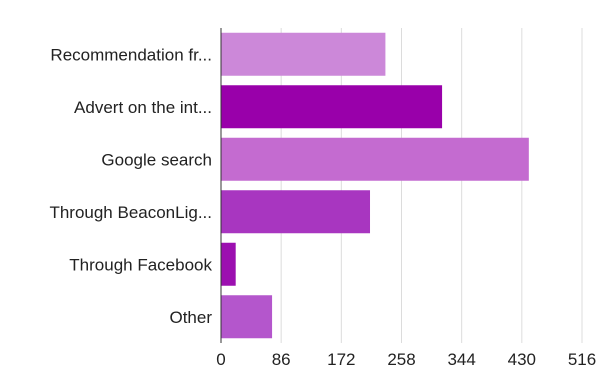 The height and width of the screenshot is (372, 603). What do you see at coordinates (190, 317) in the screenshot?
I see `category-label-6: Other` at bounding box center [190, 317].